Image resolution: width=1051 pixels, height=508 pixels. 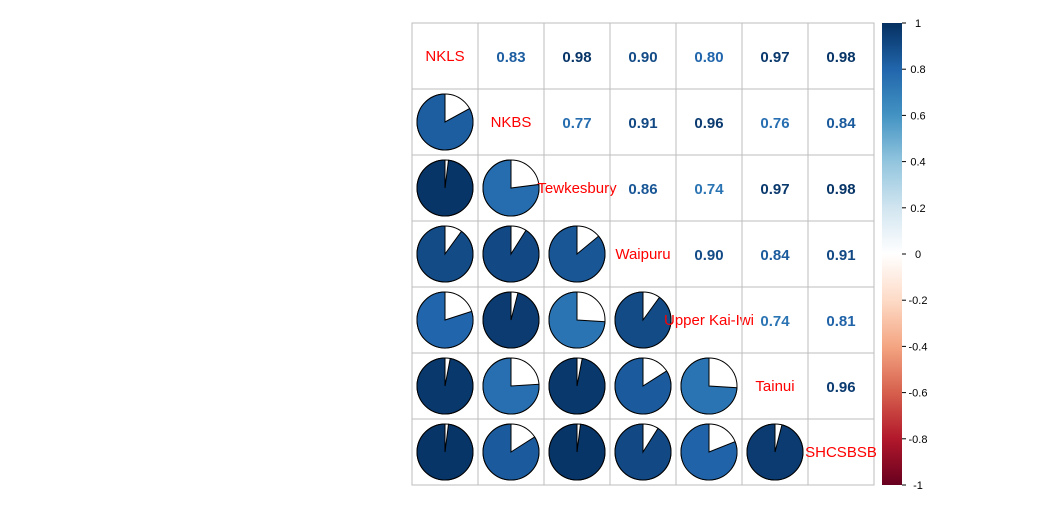 I want to click on variable-label: SHCSBSB, so click(x=841, y=452).